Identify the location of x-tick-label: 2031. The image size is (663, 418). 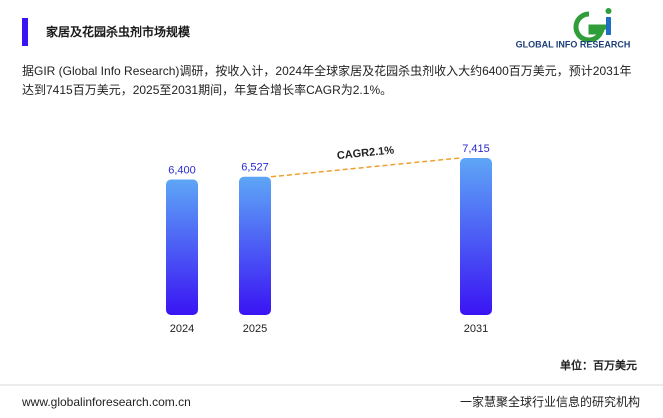
(476, 329).